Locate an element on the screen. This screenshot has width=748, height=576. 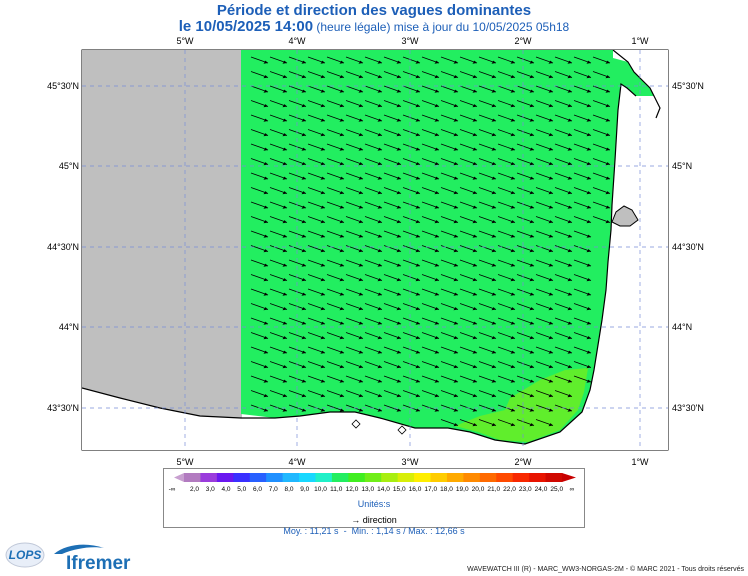
ifremer-wordmark: Ifremer is located at coordinates (98, 563).